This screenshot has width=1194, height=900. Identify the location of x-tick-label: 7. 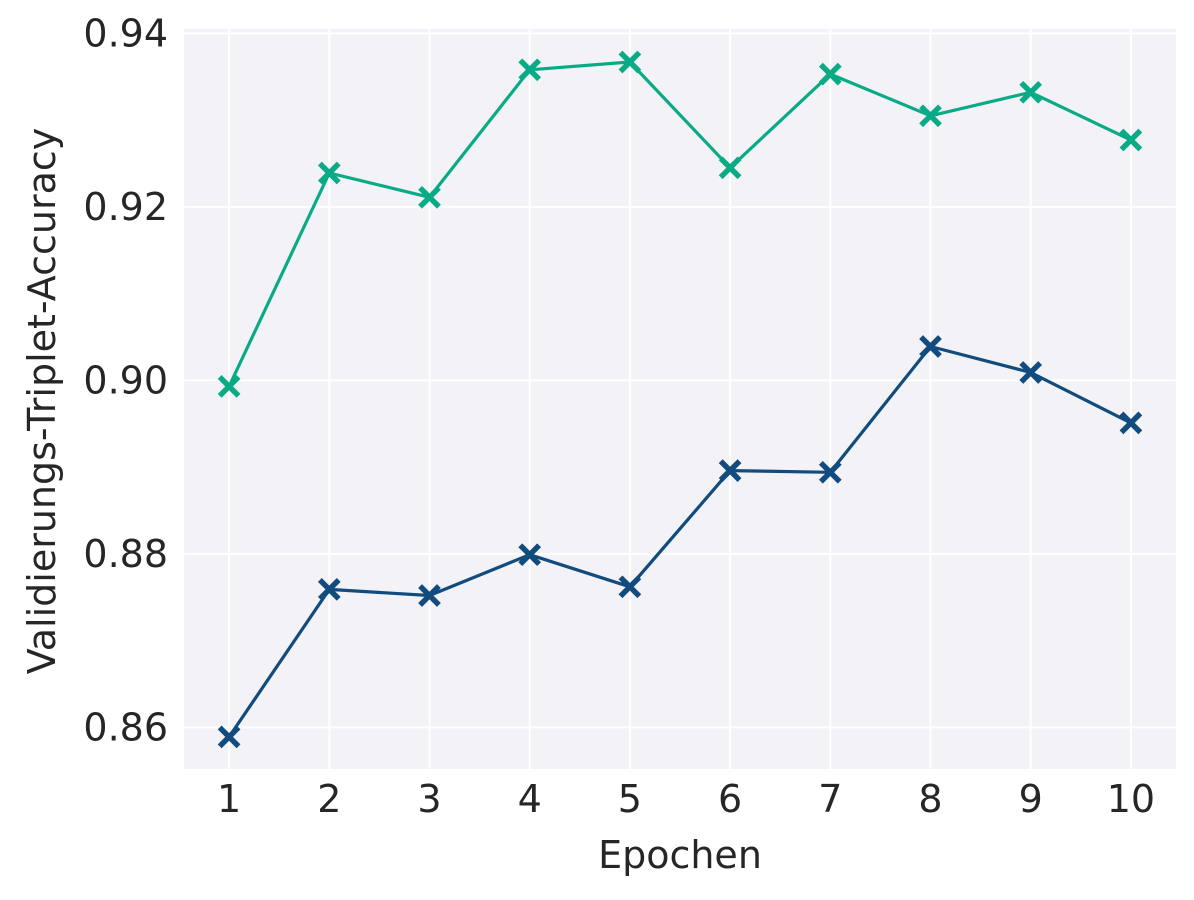
(830, 799).